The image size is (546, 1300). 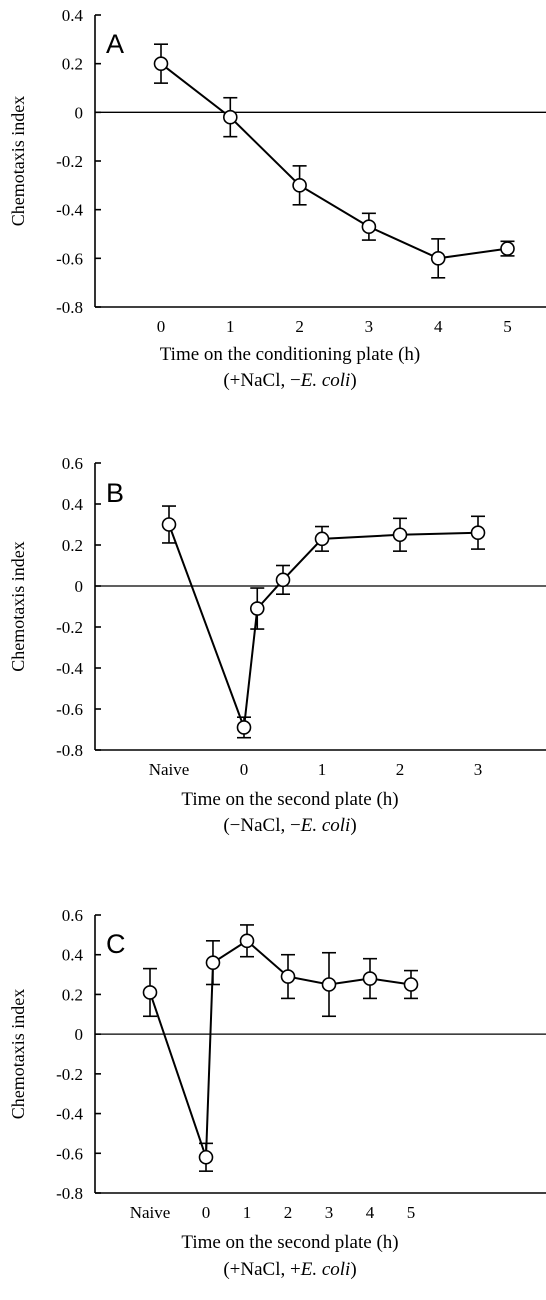 What do you see at coordinates (116, 944) in the screenshot?
I see `panel-label: C` at bounding box center [116, 944].